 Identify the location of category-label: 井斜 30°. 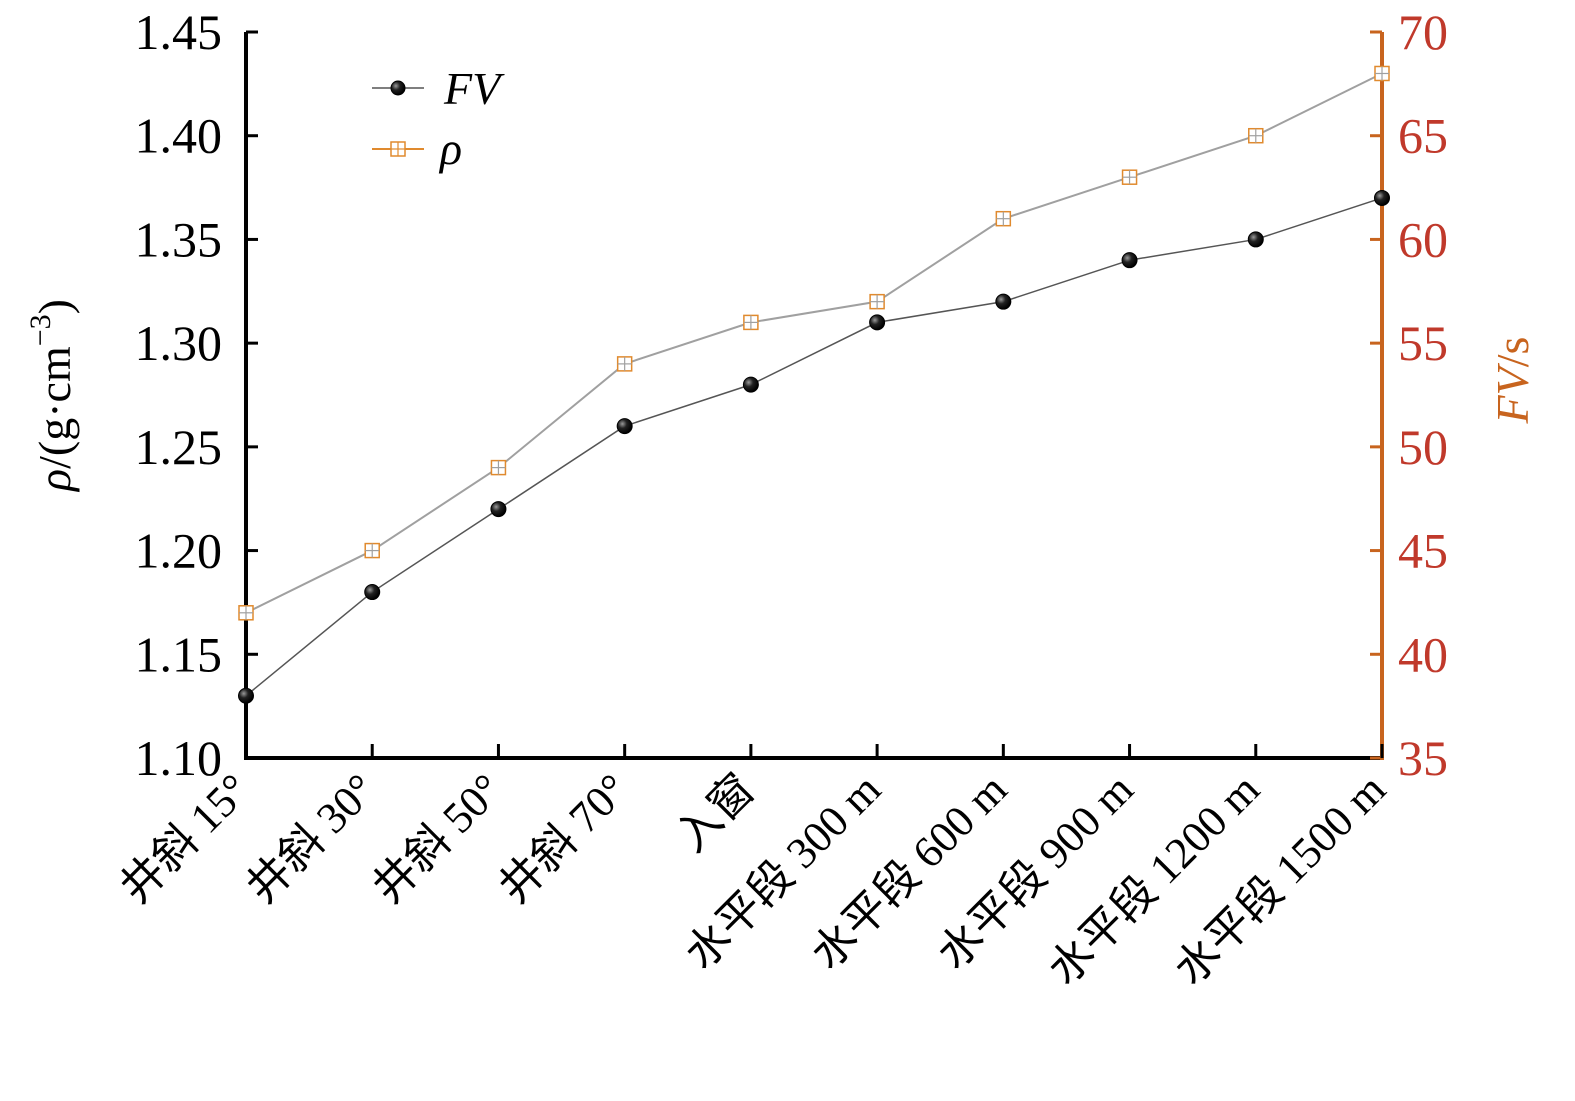
(311, 838).